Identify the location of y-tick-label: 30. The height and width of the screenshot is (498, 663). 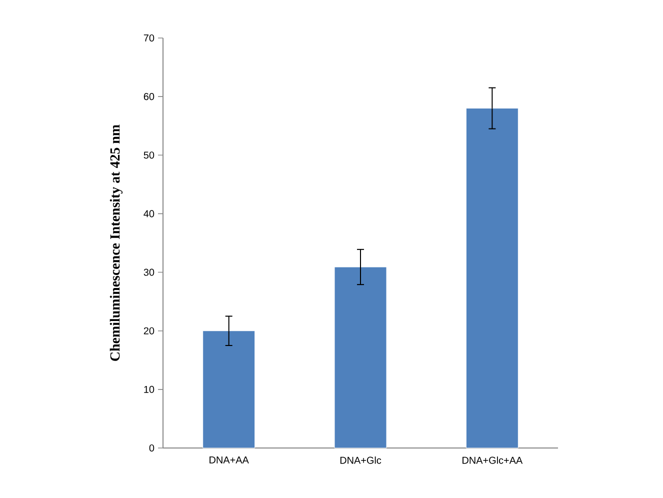
(149, 272).